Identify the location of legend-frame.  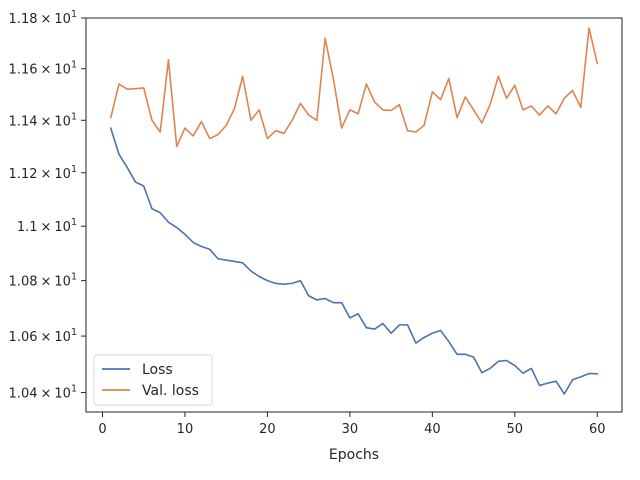
(153, 380).